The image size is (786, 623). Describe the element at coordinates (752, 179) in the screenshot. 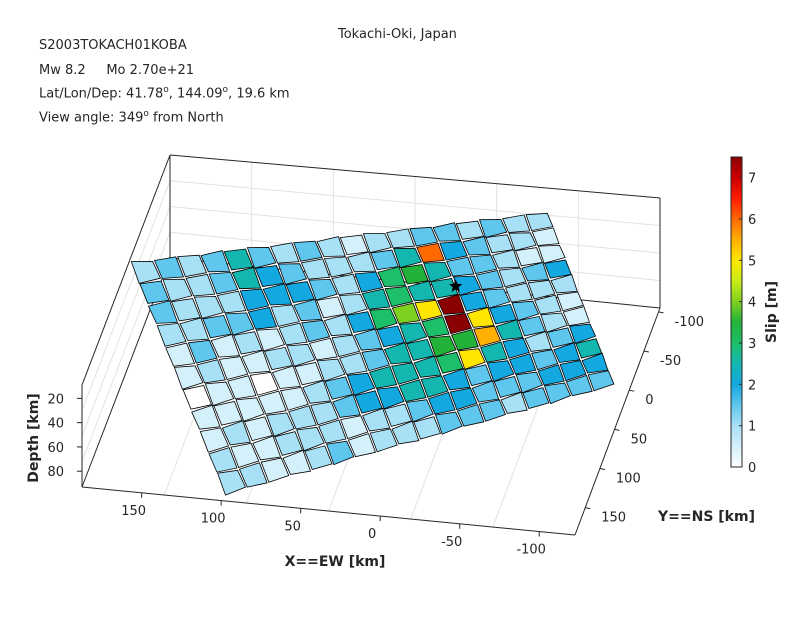

I see `colorbar-tick-label: 7` at that location.